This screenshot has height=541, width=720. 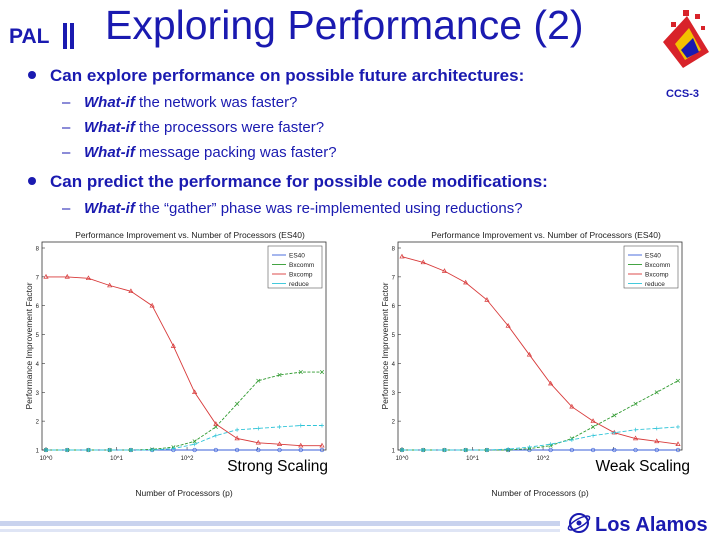 I want to click on sub-bullet-text: message packing was faster?, so click(x=235, y=152).